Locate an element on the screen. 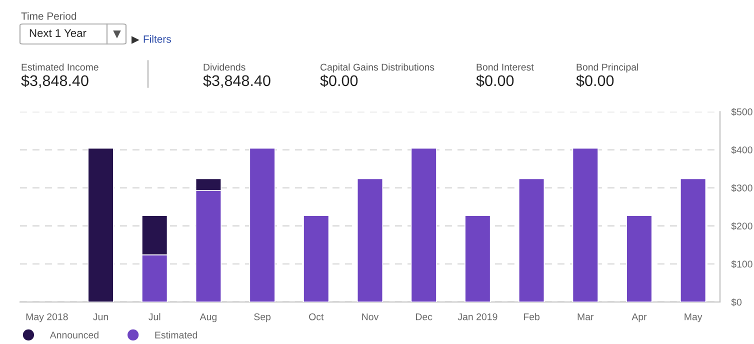 This screenshot has height=344, width=754. text: Bond Principal is located at coordinates (607, 68).